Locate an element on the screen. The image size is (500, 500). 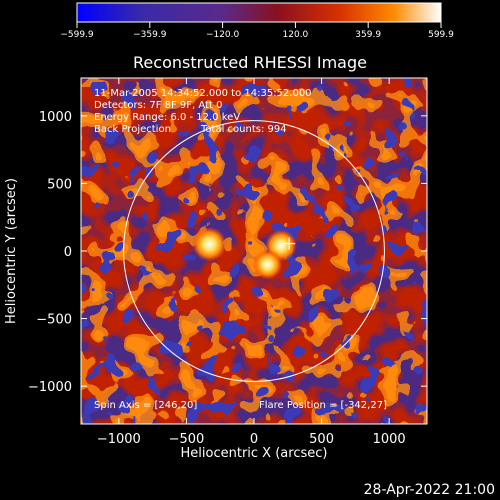
colorbar-tick-label: −120.0 is located at coordinates (223, 35).